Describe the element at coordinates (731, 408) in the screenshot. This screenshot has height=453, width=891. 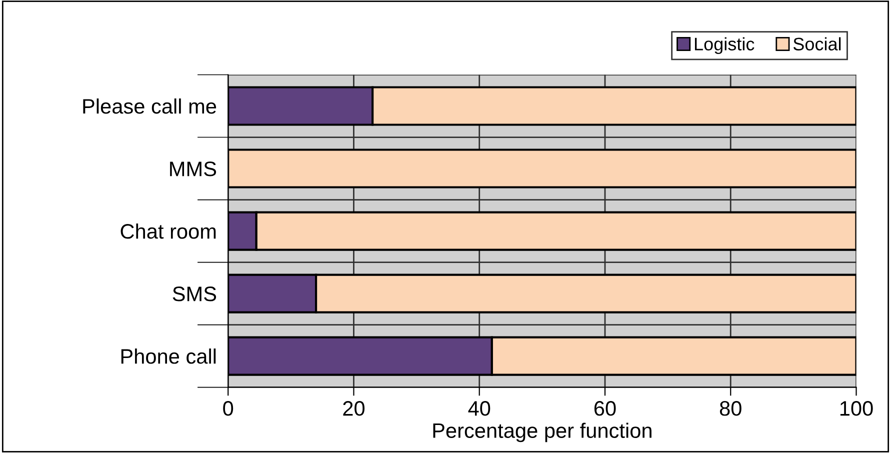
I see `x-tick-label: 80` at that location.